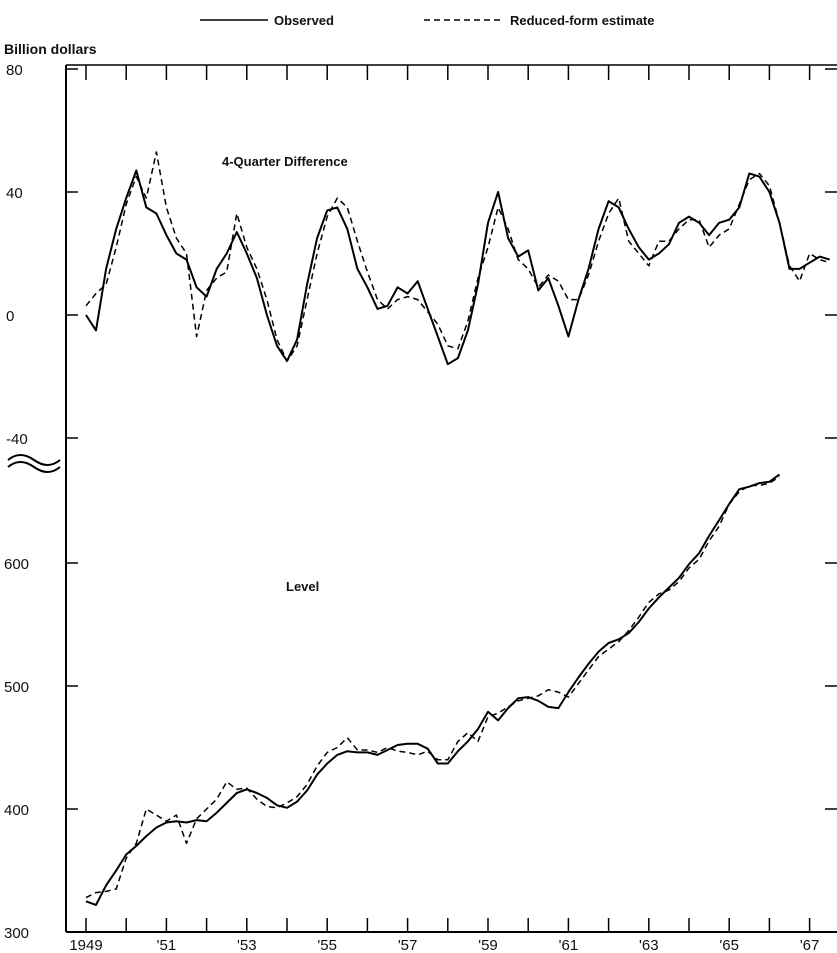  What do you see at coordinates (729, 945) in the screenshot?
I see `x-tick-label: '65` at bounding box center [729, 945].